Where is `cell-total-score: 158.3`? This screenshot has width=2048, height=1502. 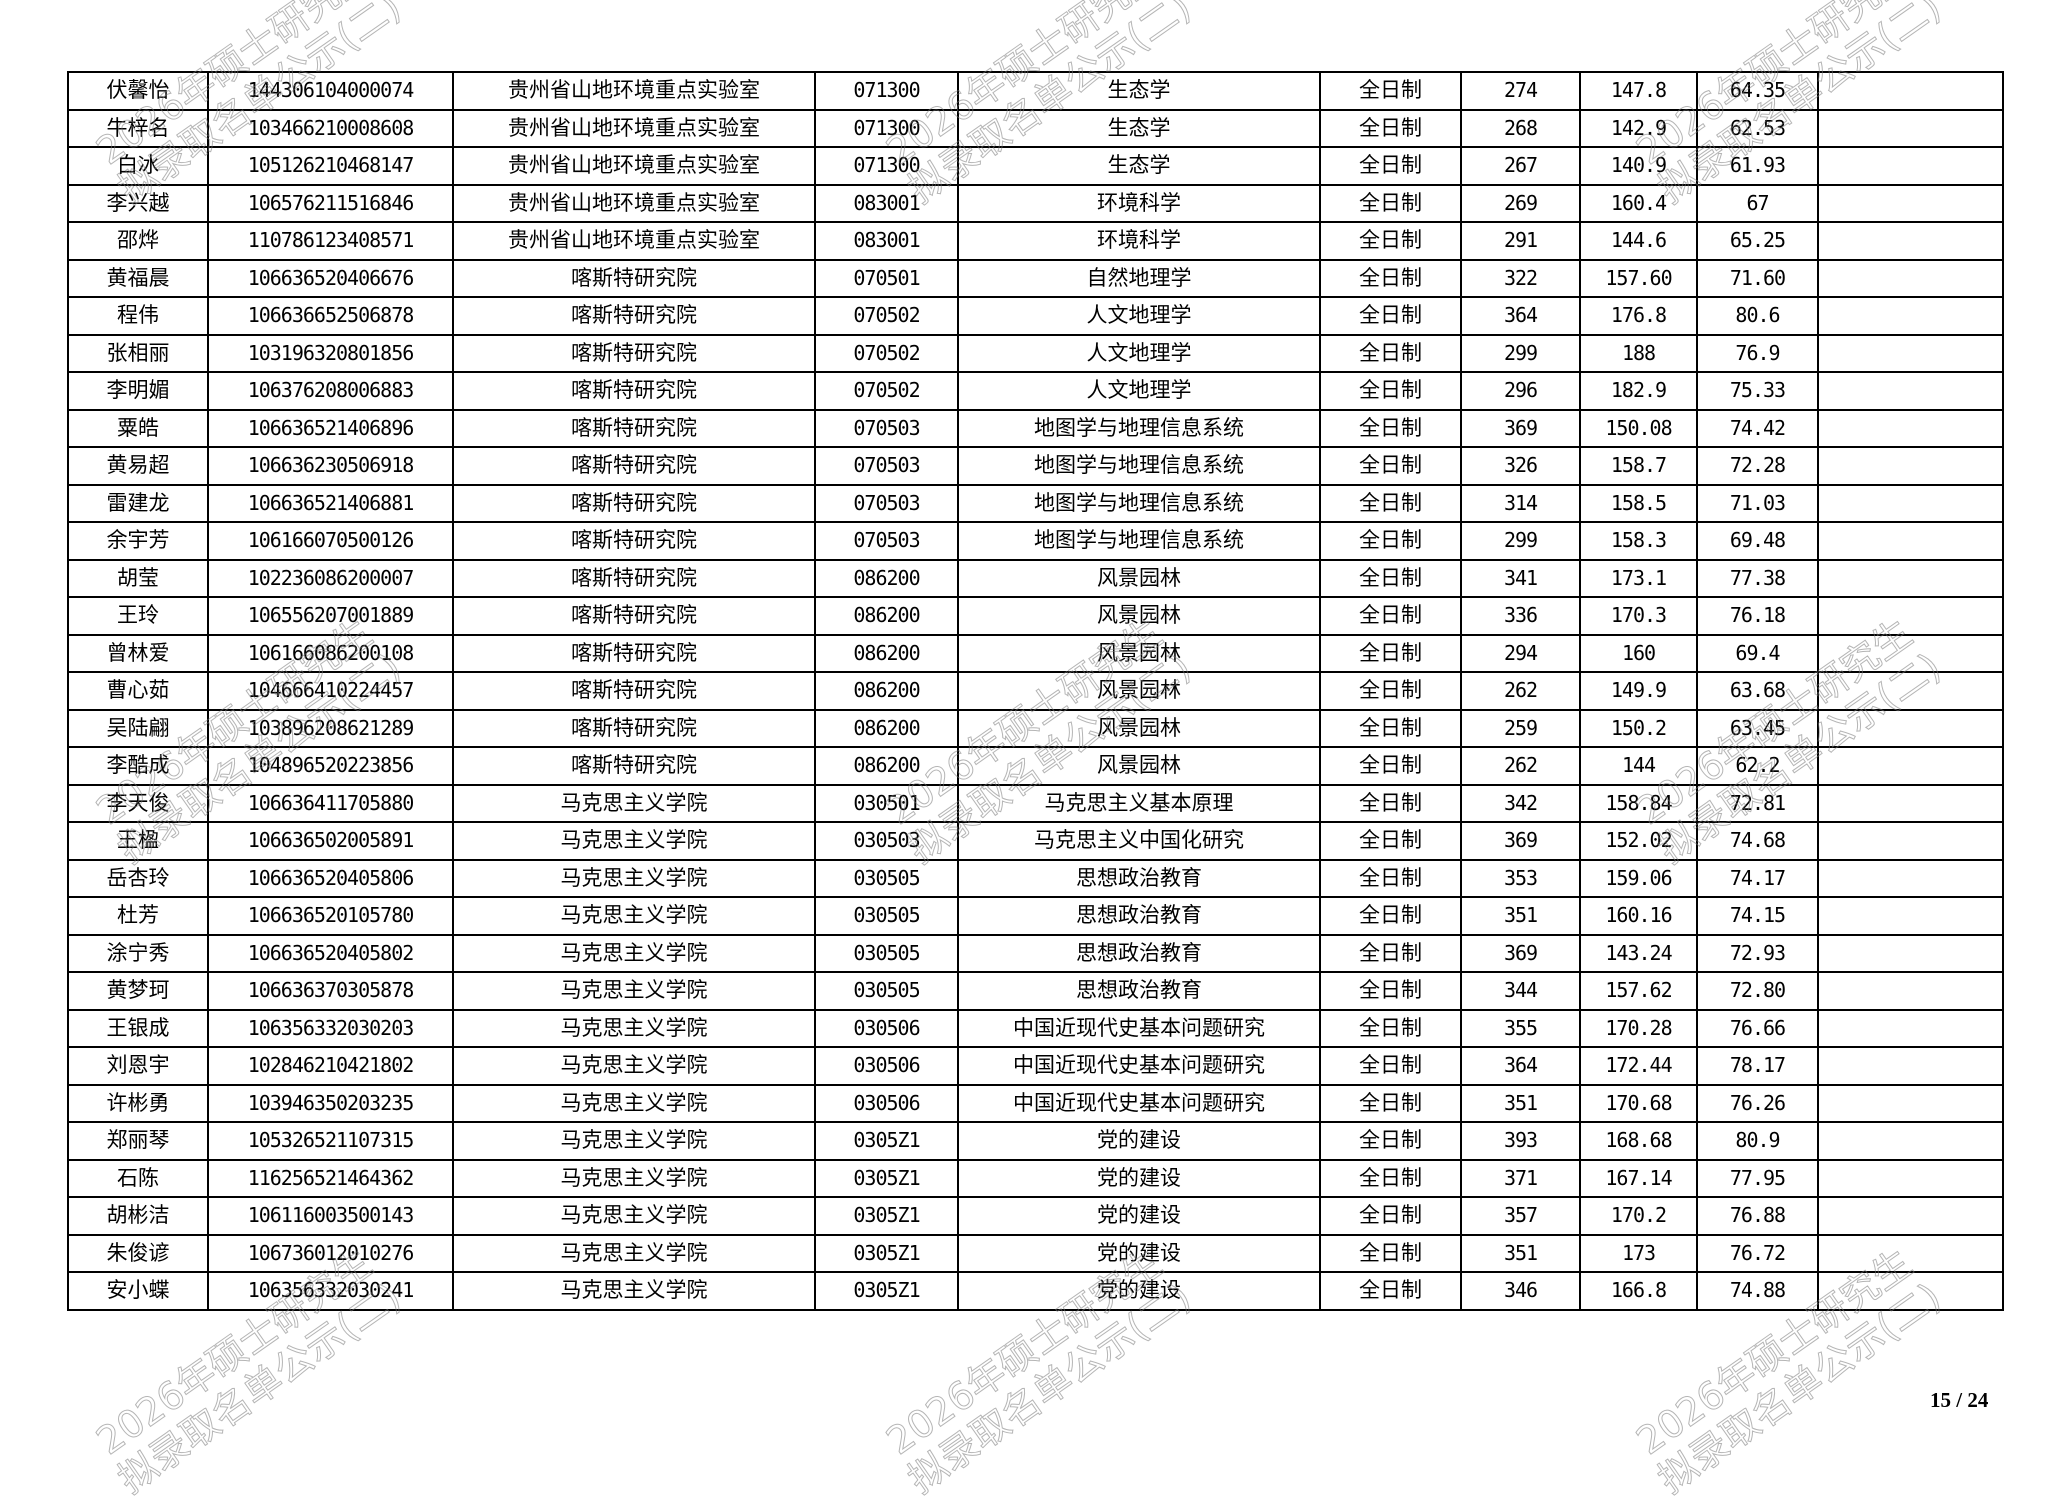
cell-total-score: 158.3 is located at coordinates (1638, 541).